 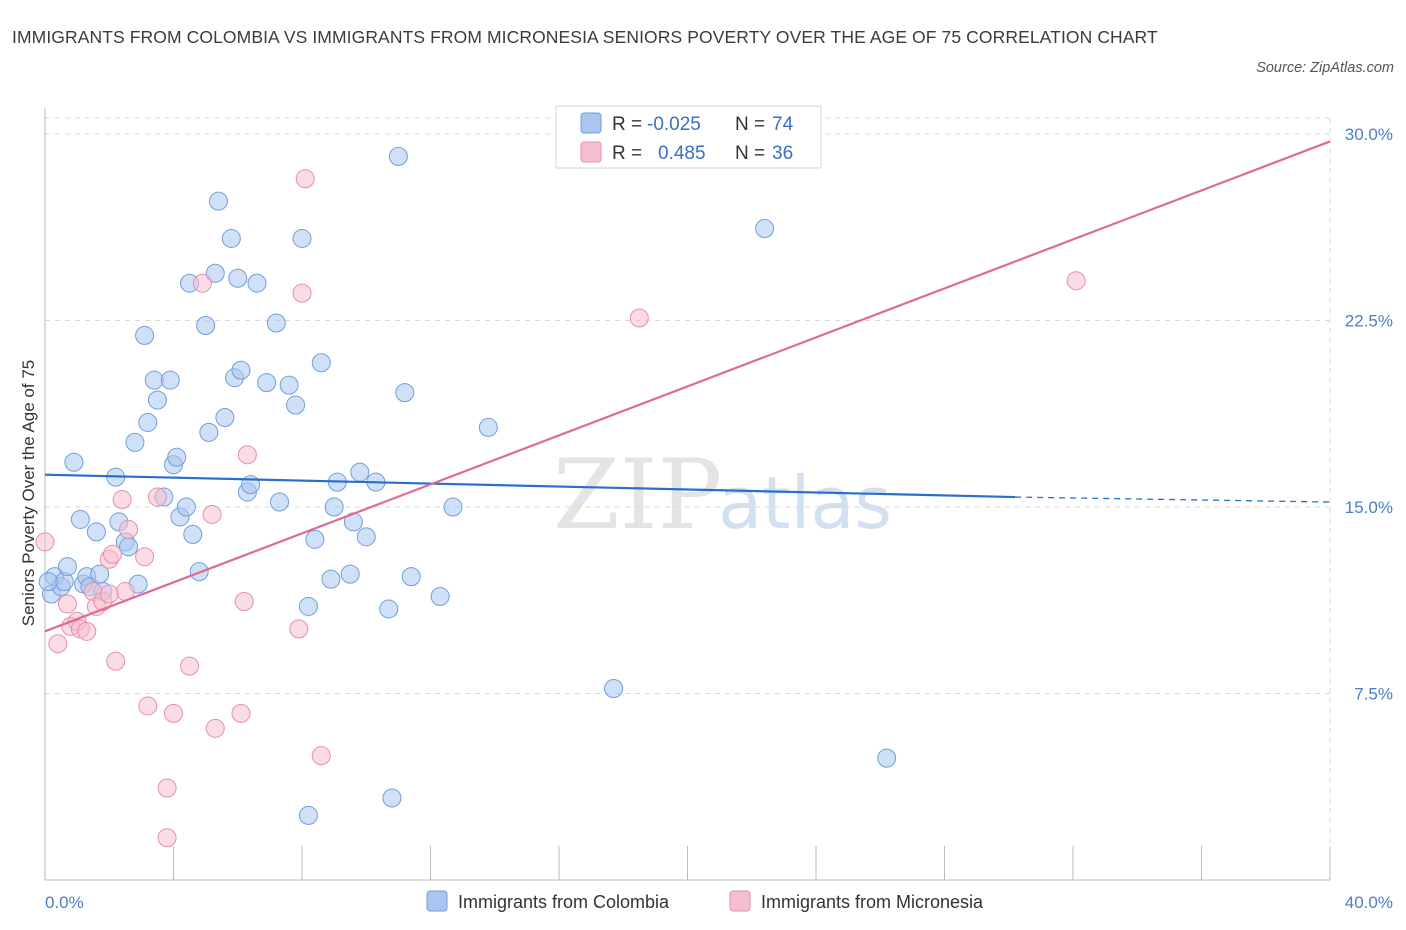 What do you see at coordinates (674, 124) in the screenshot?
I see `legend-r-value-colombia: -0.025` at bounding box center [674, 124].